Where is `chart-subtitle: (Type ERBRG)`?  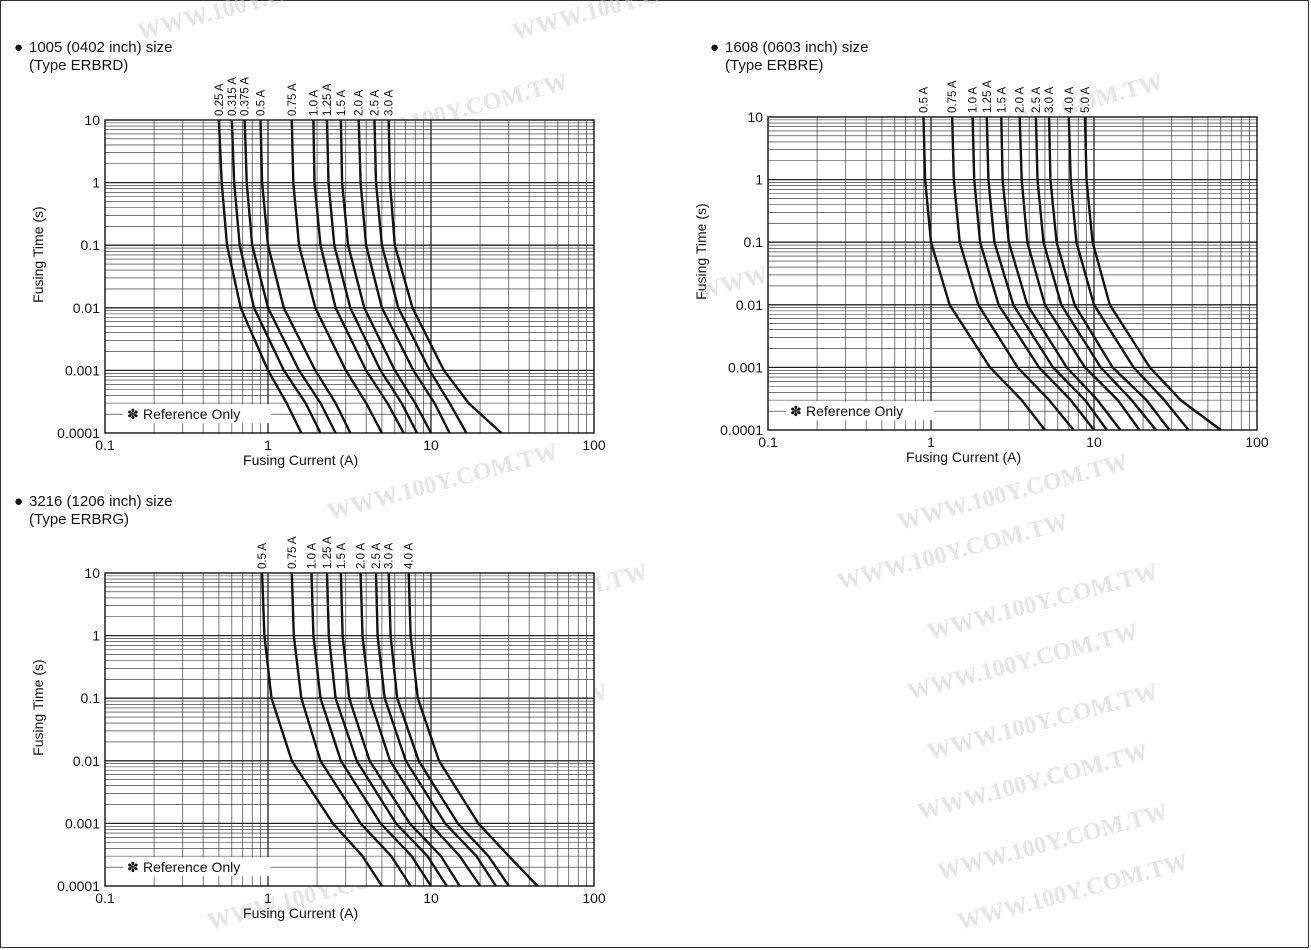
chart-subtitle: (Type ERBRG) is located at coordinates (79, 519).